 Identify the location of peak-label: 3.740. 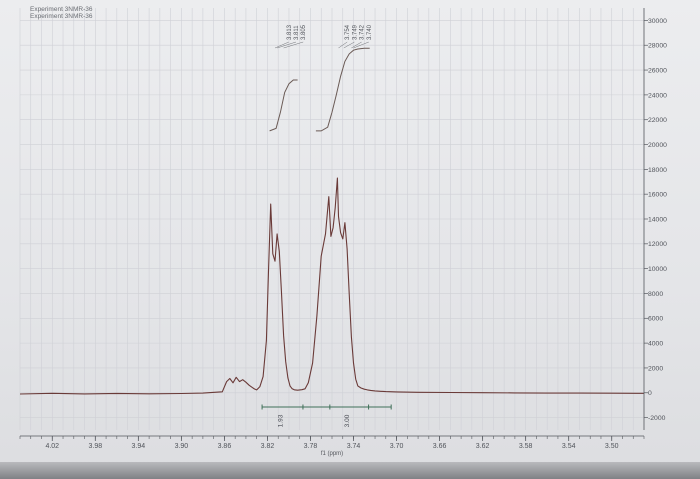
(370, 32).